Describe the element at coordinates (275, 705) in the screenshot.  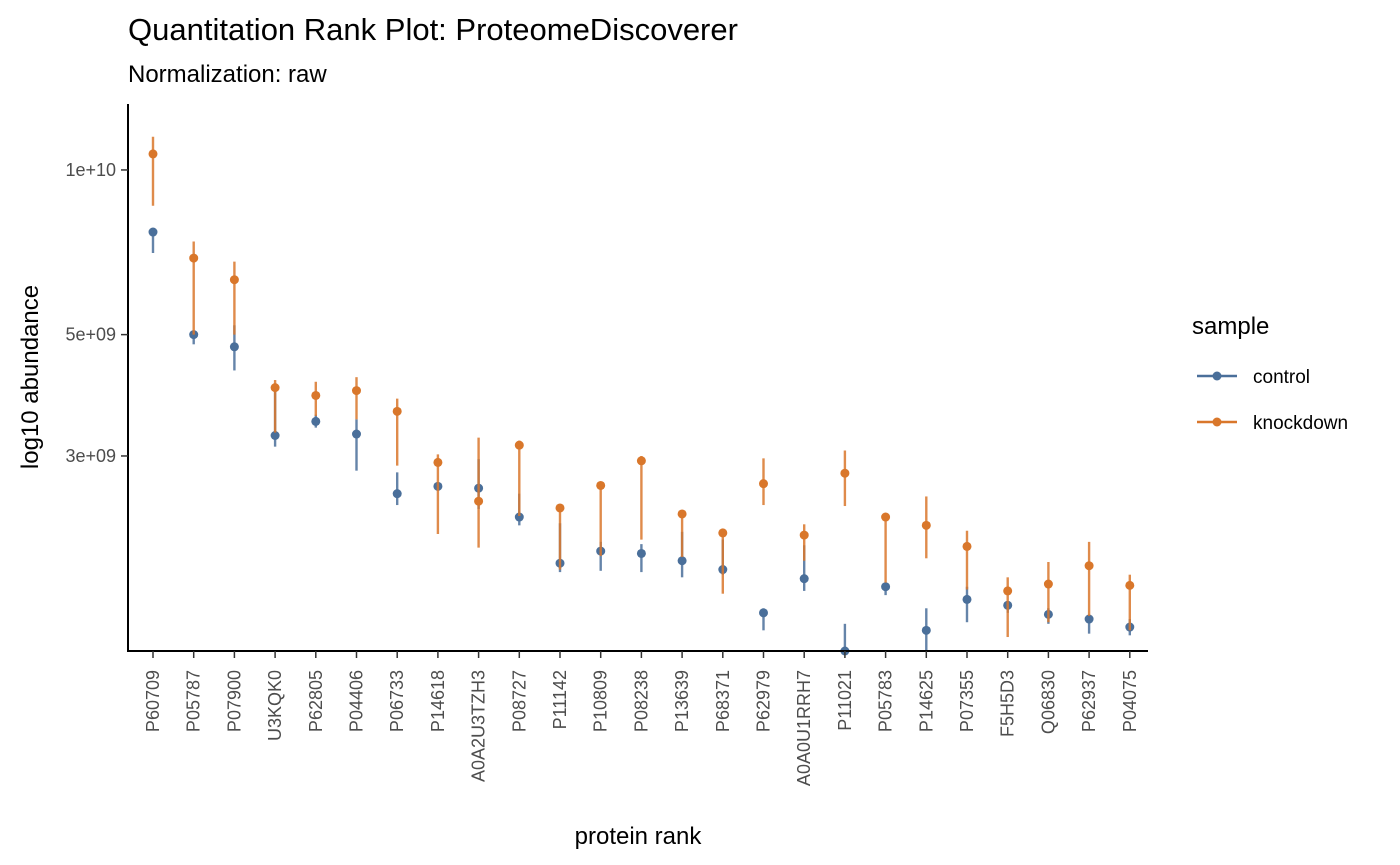
I see `x-tick-label: U3KQK0` at that location.